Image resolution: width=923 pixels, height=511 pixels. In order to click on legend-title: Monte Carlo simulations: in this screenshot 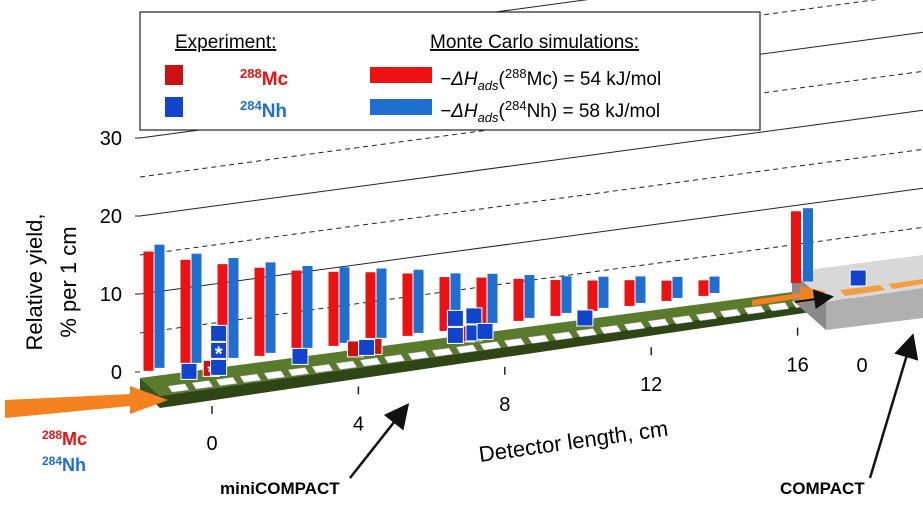, I will do `click(534, 42)`.